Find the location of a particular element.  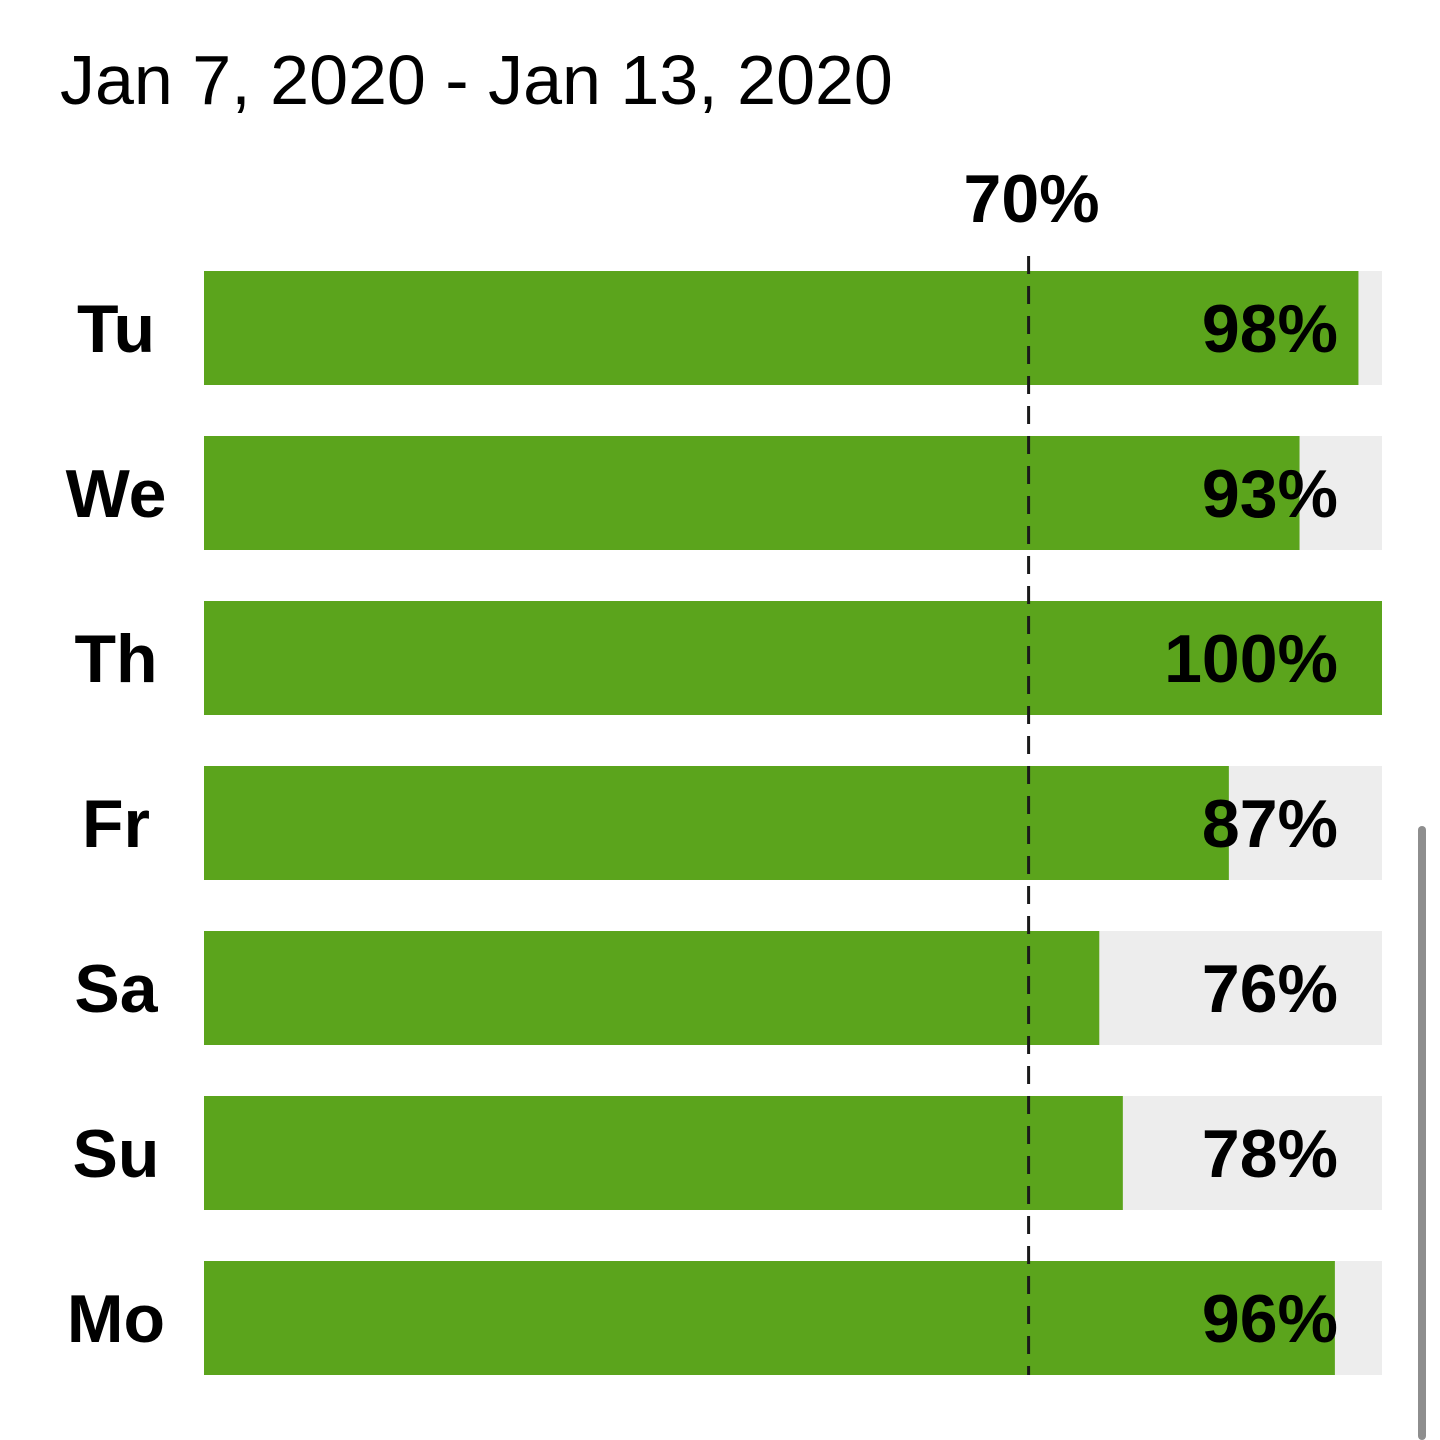

day-label-we: We is located at coordinates (116, 494).